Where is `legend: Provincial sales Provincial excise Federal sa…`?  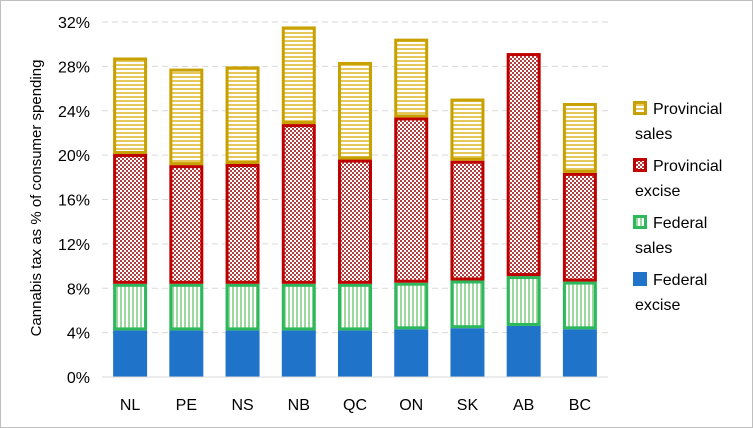 legend: Provincial sales Provincial excise Federal sa… is located at coordinates (677, 207).